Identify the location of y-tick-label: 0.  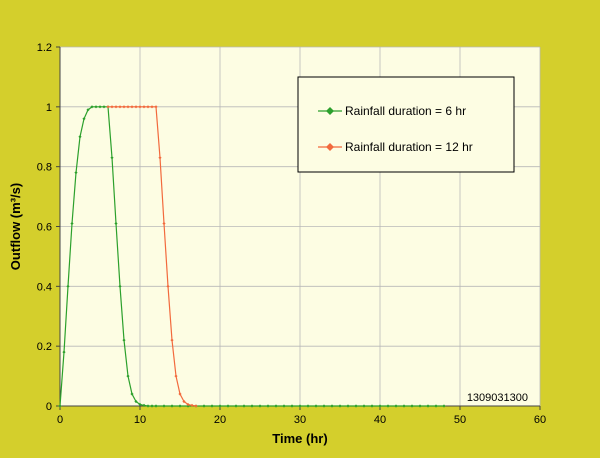
(49, 407).